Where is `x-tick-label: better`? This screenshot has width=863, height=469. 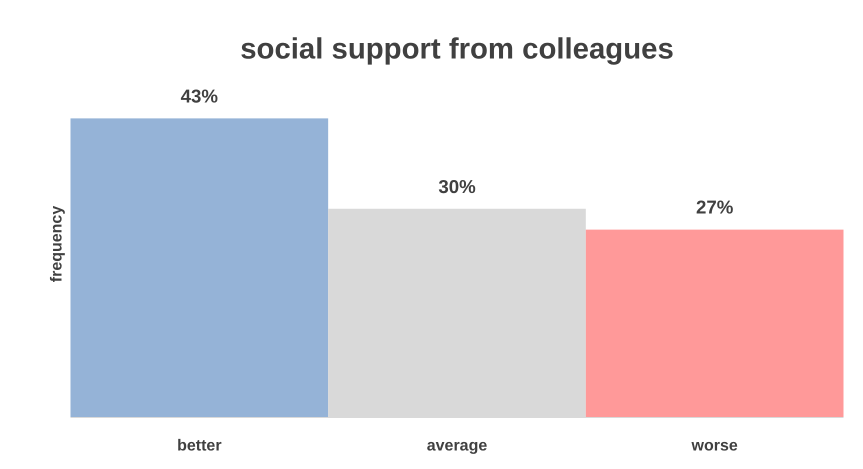 x-tick-label: better is located at coordinates (199, 446).